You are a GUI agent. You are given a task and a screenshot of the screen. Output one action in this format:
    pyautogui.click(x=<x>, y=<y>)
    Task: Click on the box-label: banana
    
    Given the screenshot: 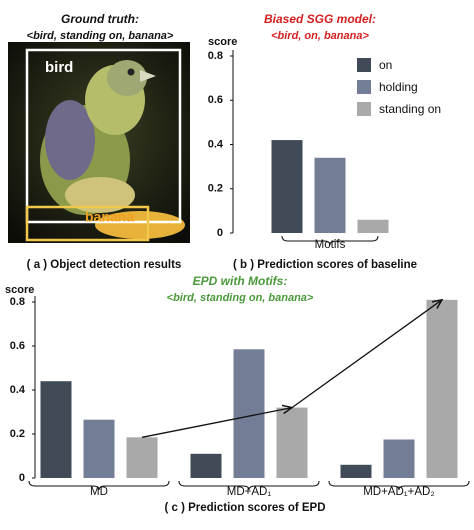 What is the action you would take?
    pyautogui.click(x=109, y=217)
    